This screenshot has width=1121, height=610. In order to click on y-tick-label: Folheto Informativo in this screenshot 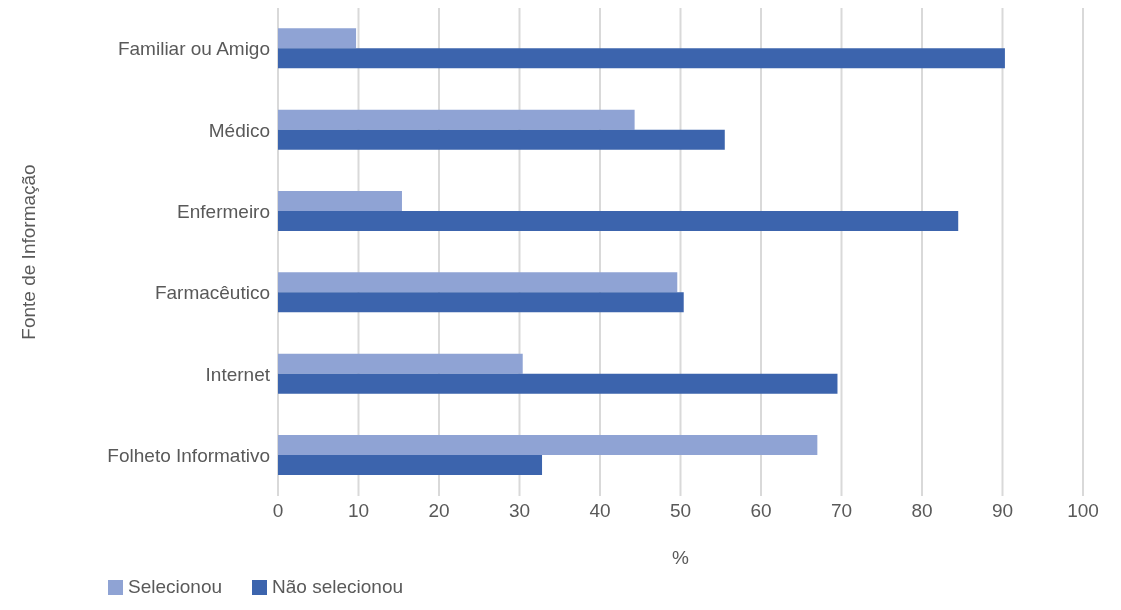, I will do `click(188, 456)`.